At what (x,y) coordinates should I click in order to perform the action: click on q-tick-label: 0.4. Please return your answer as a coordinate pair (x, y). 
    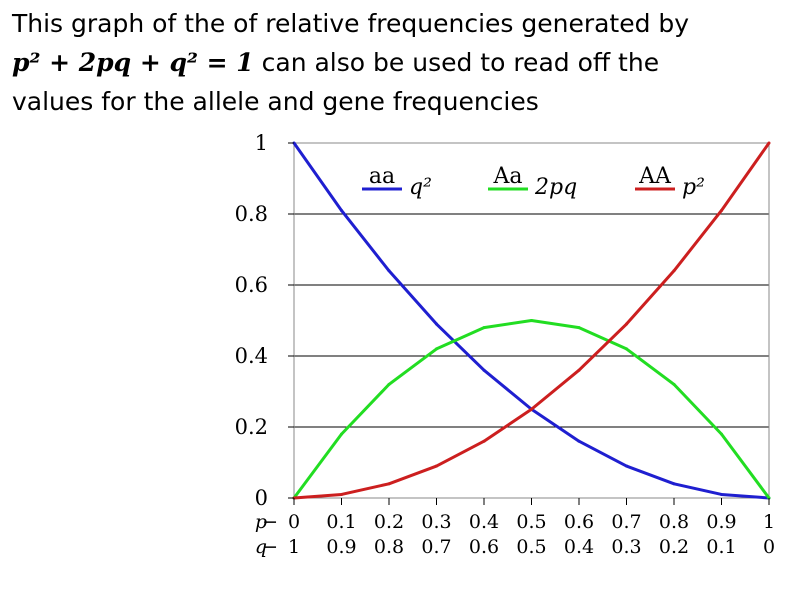
    Looking at the image, I should click on (579, 547).